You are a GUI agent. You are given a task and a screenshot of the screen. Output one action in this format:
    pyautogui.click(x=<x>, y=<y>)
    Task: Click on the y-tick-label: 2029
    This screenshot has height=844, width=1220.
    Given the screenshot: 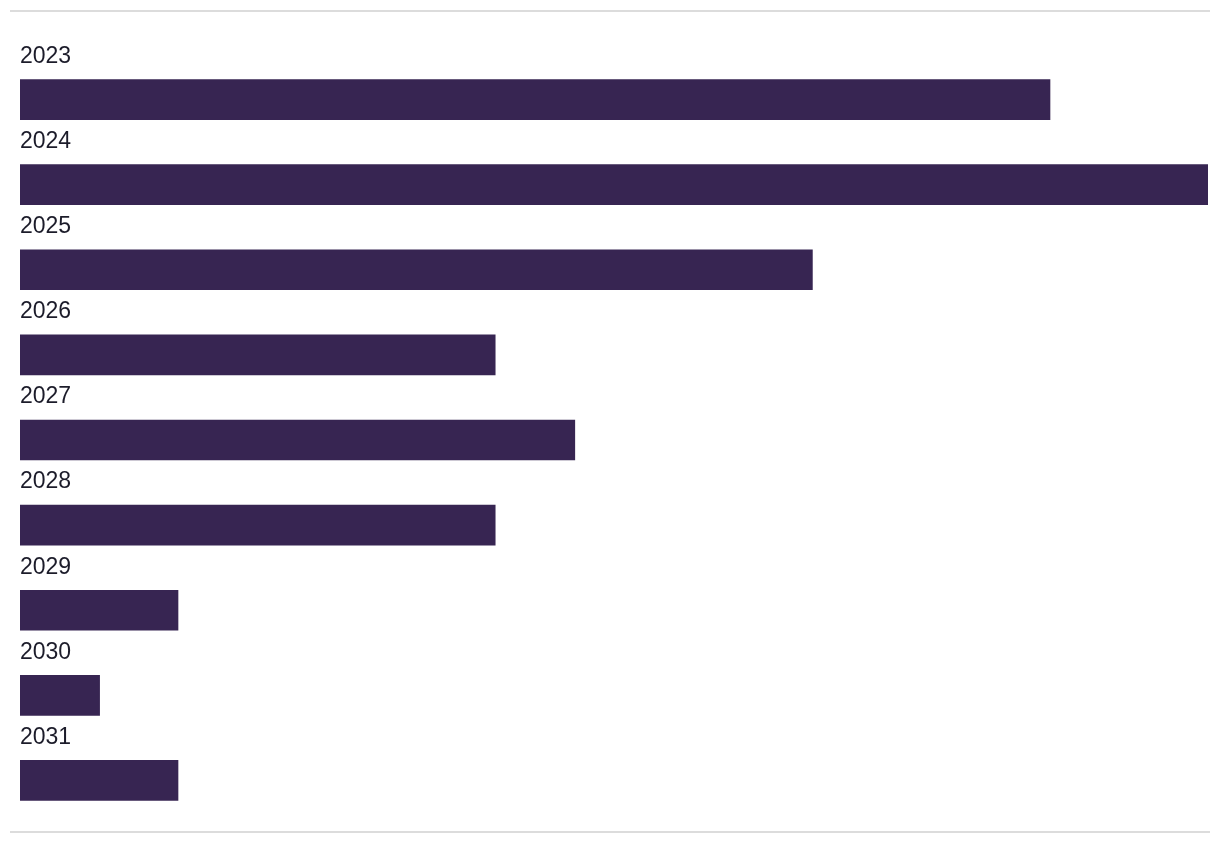 What is the action you would take?
    pyautogui.click(x=46, y=565)
    